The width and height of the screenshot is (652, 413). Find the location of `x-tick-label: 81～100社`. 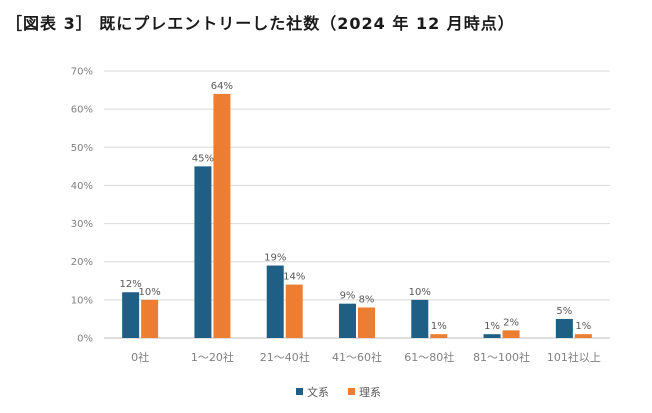

x-tick-label: 81～100社 is located at coordinates (501, 357).